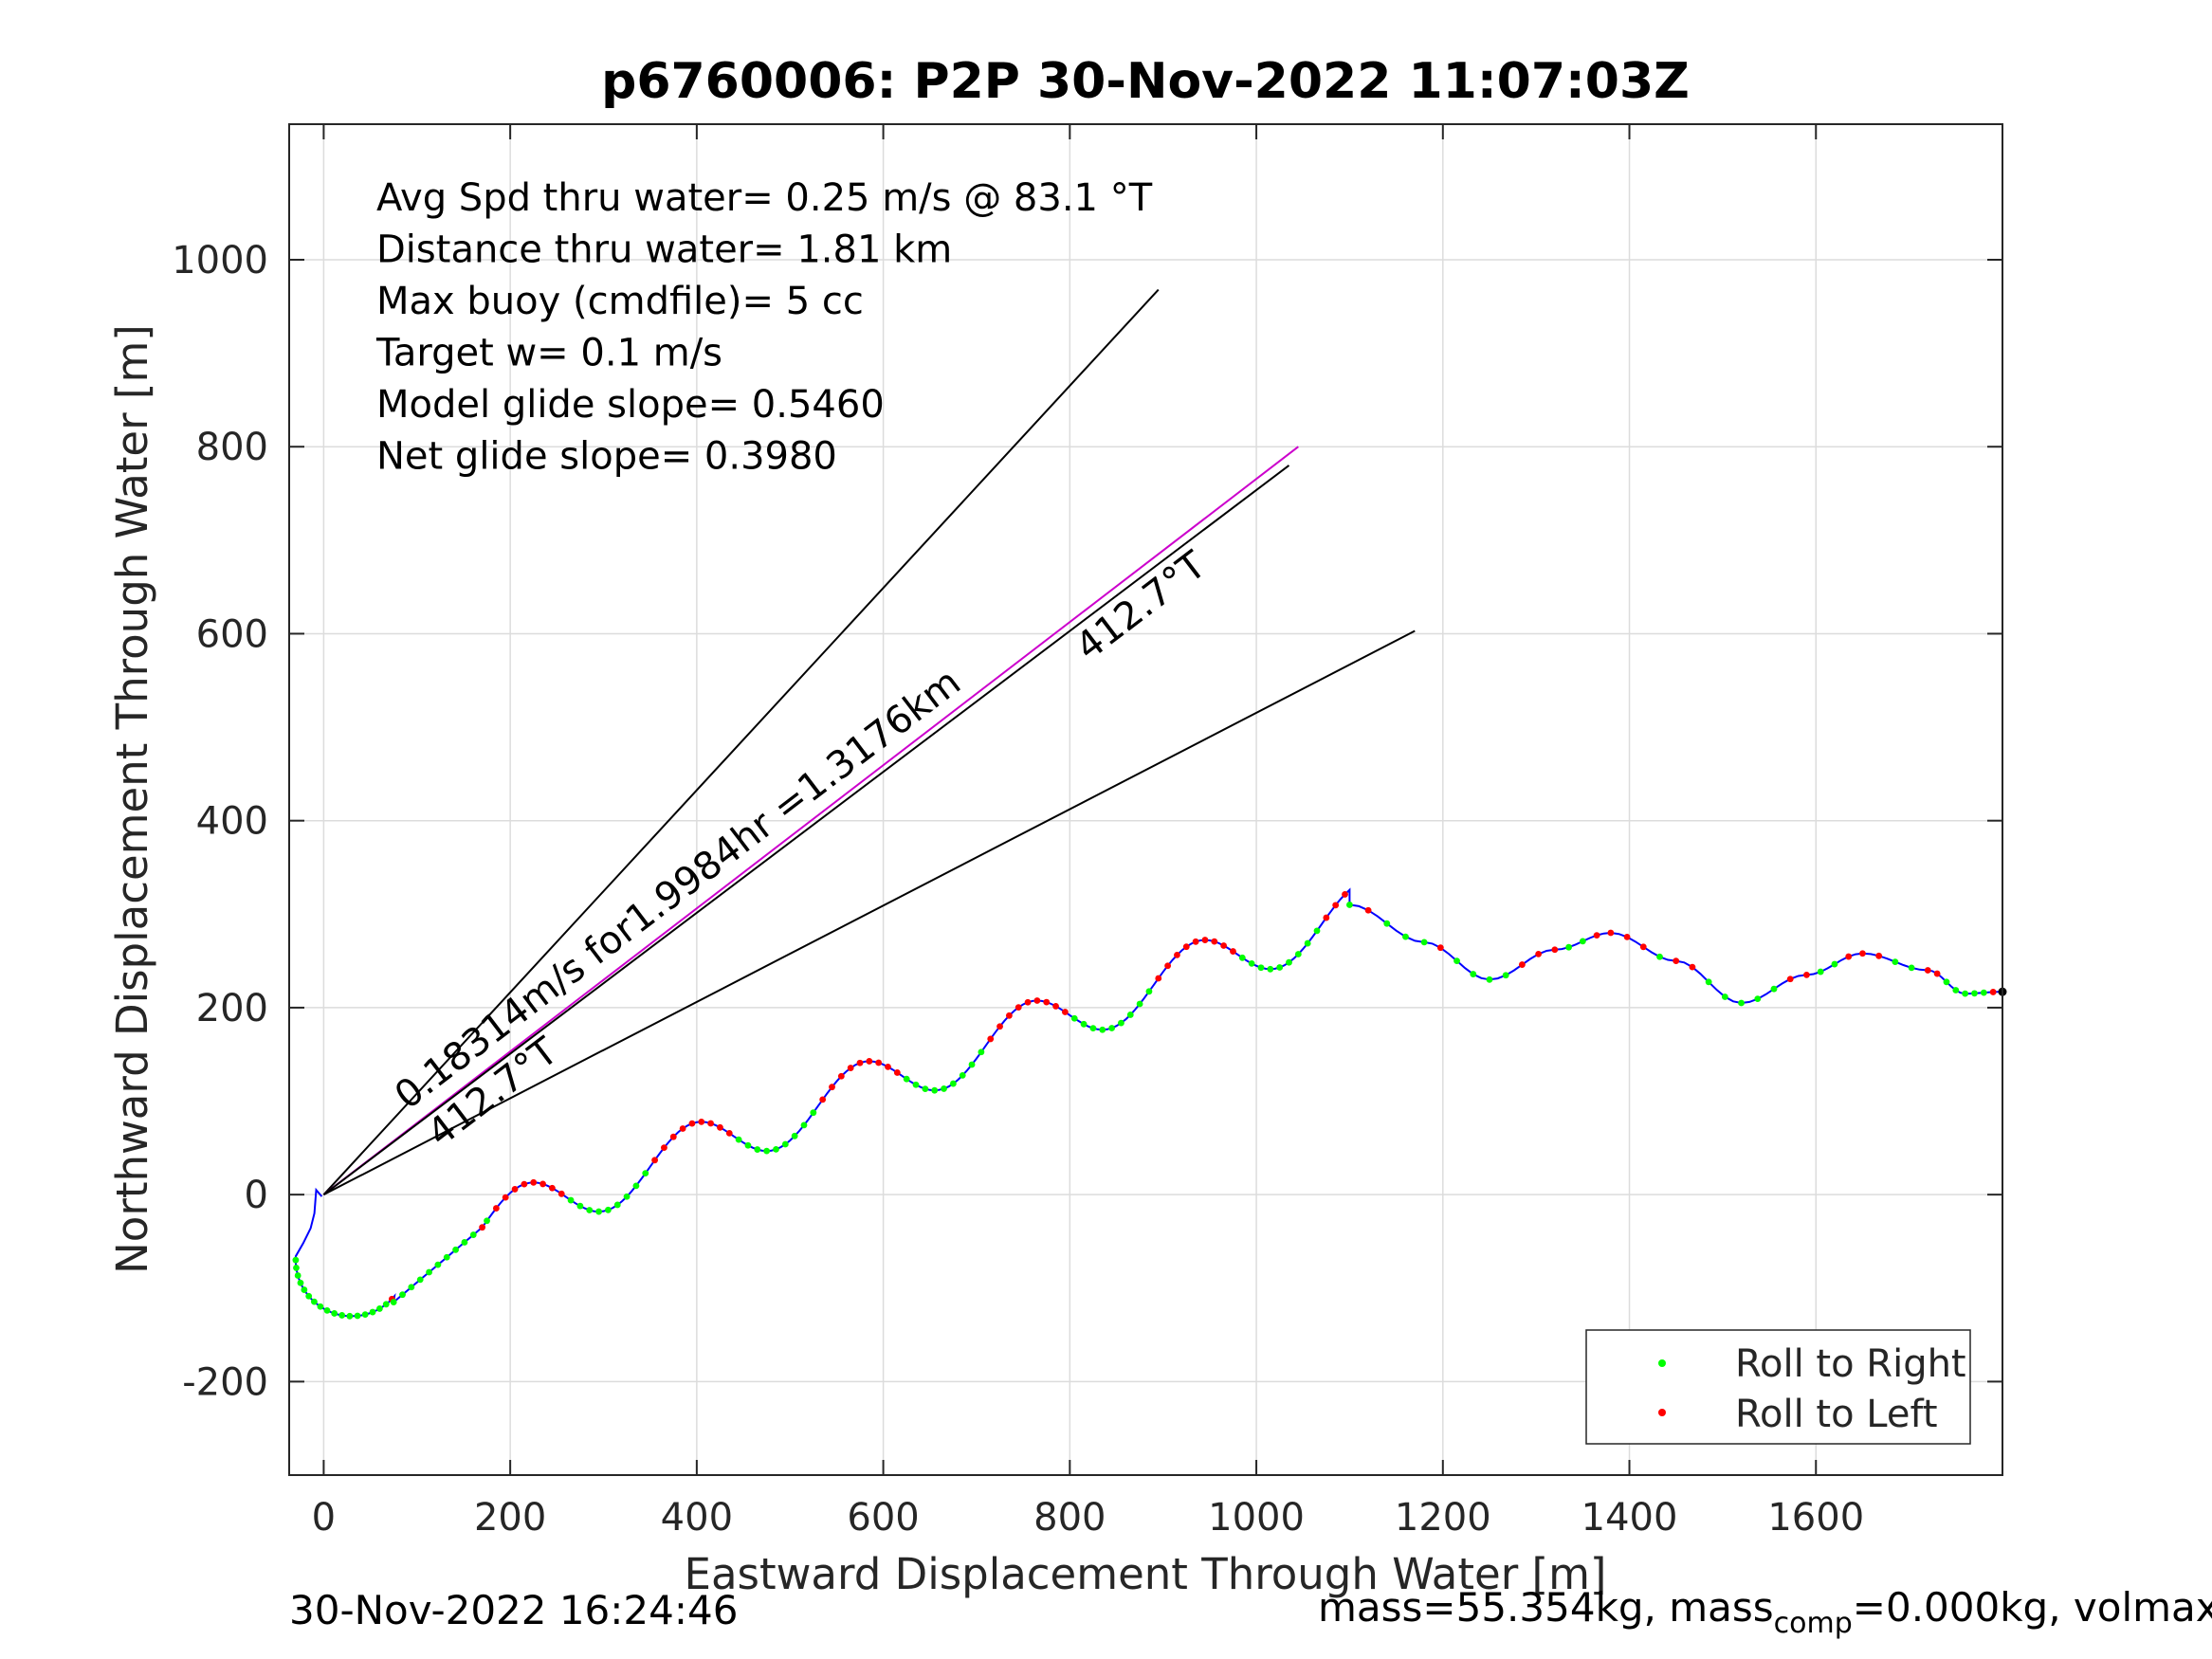  I want to click on legend-marker-left, so click(1662, 1412).